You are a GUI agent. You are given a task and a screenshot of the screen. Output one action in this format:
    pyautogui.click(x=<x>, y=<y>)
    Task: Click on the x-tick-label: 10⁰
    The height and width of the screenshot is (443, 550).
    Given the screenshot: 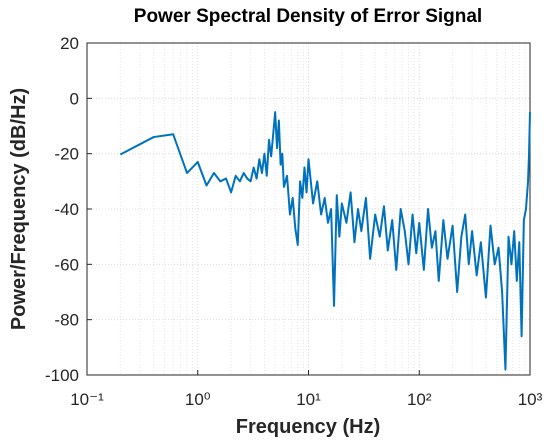 What is the action you would take?
    pyautogui.click(x=198, y=399)
    